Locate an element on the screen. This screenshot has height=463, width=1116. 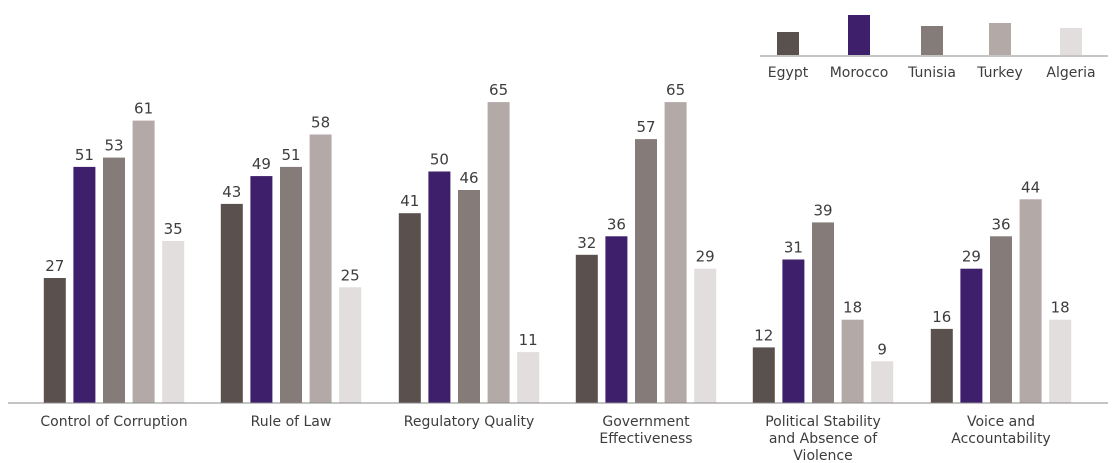
value-label-algeria-0: 35 is located at coordinates (173, 229).